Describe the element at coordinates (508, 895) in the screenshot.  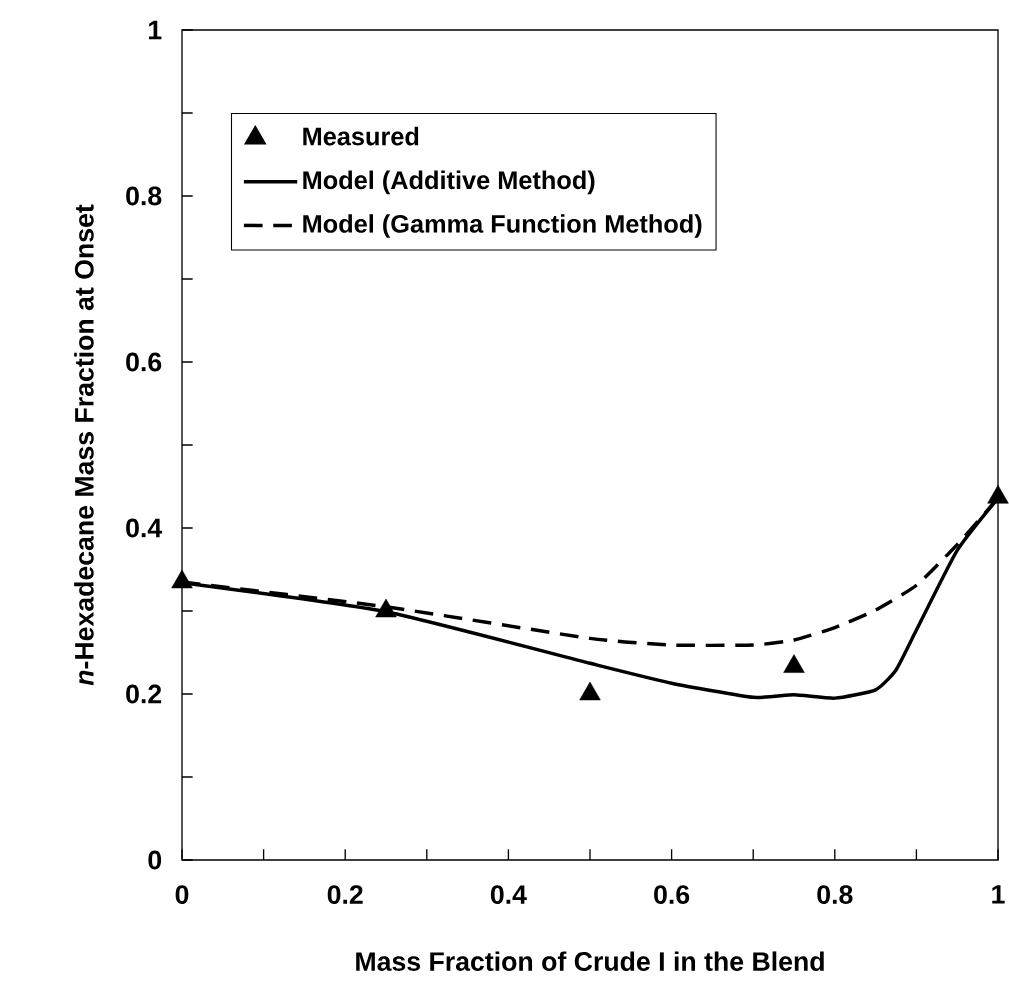
I see `x-tick-label: 0.4` at that location.